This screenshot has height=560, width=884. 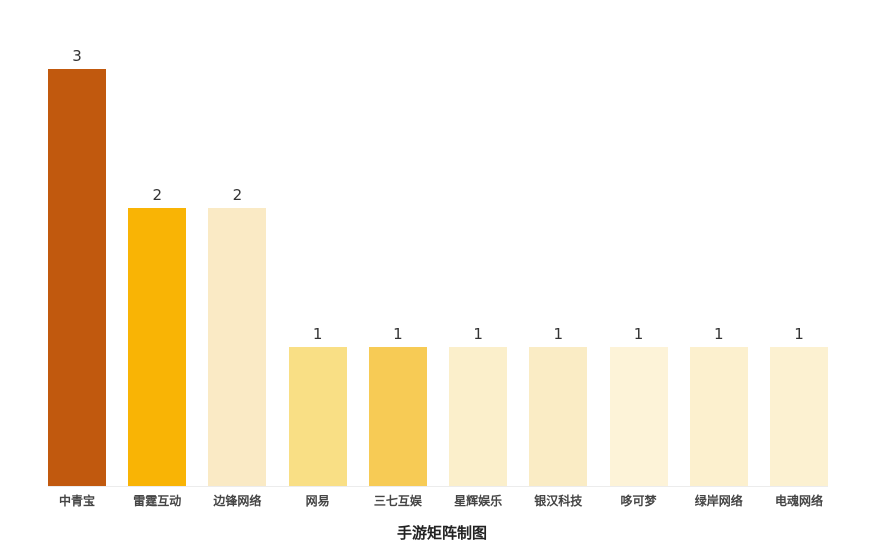 What do you see at coordinates (558, 501) in the screenshot?
I see `category-label: 银汉科技` at bounding box center [558, 501].